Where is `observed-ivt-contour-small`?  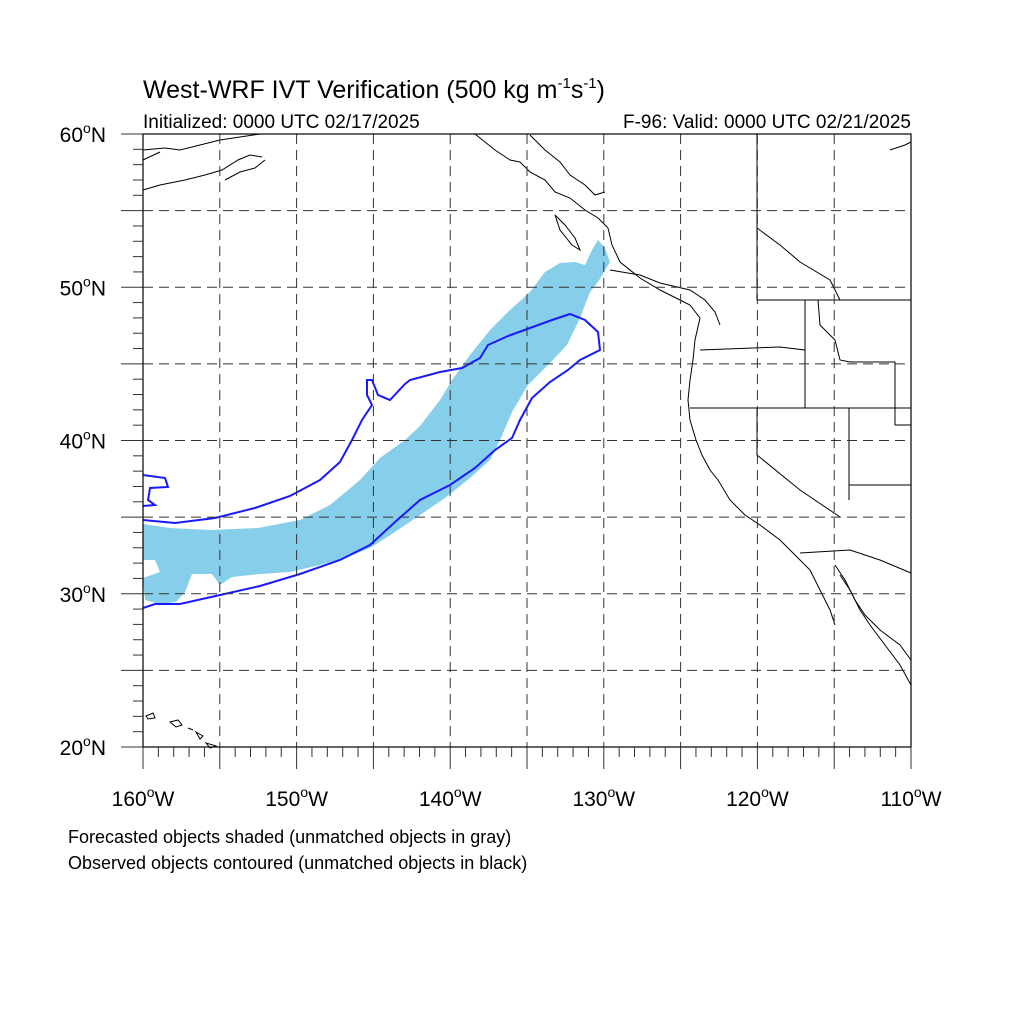
observed-ivt-contour-small is located at coordinates (156, 490).